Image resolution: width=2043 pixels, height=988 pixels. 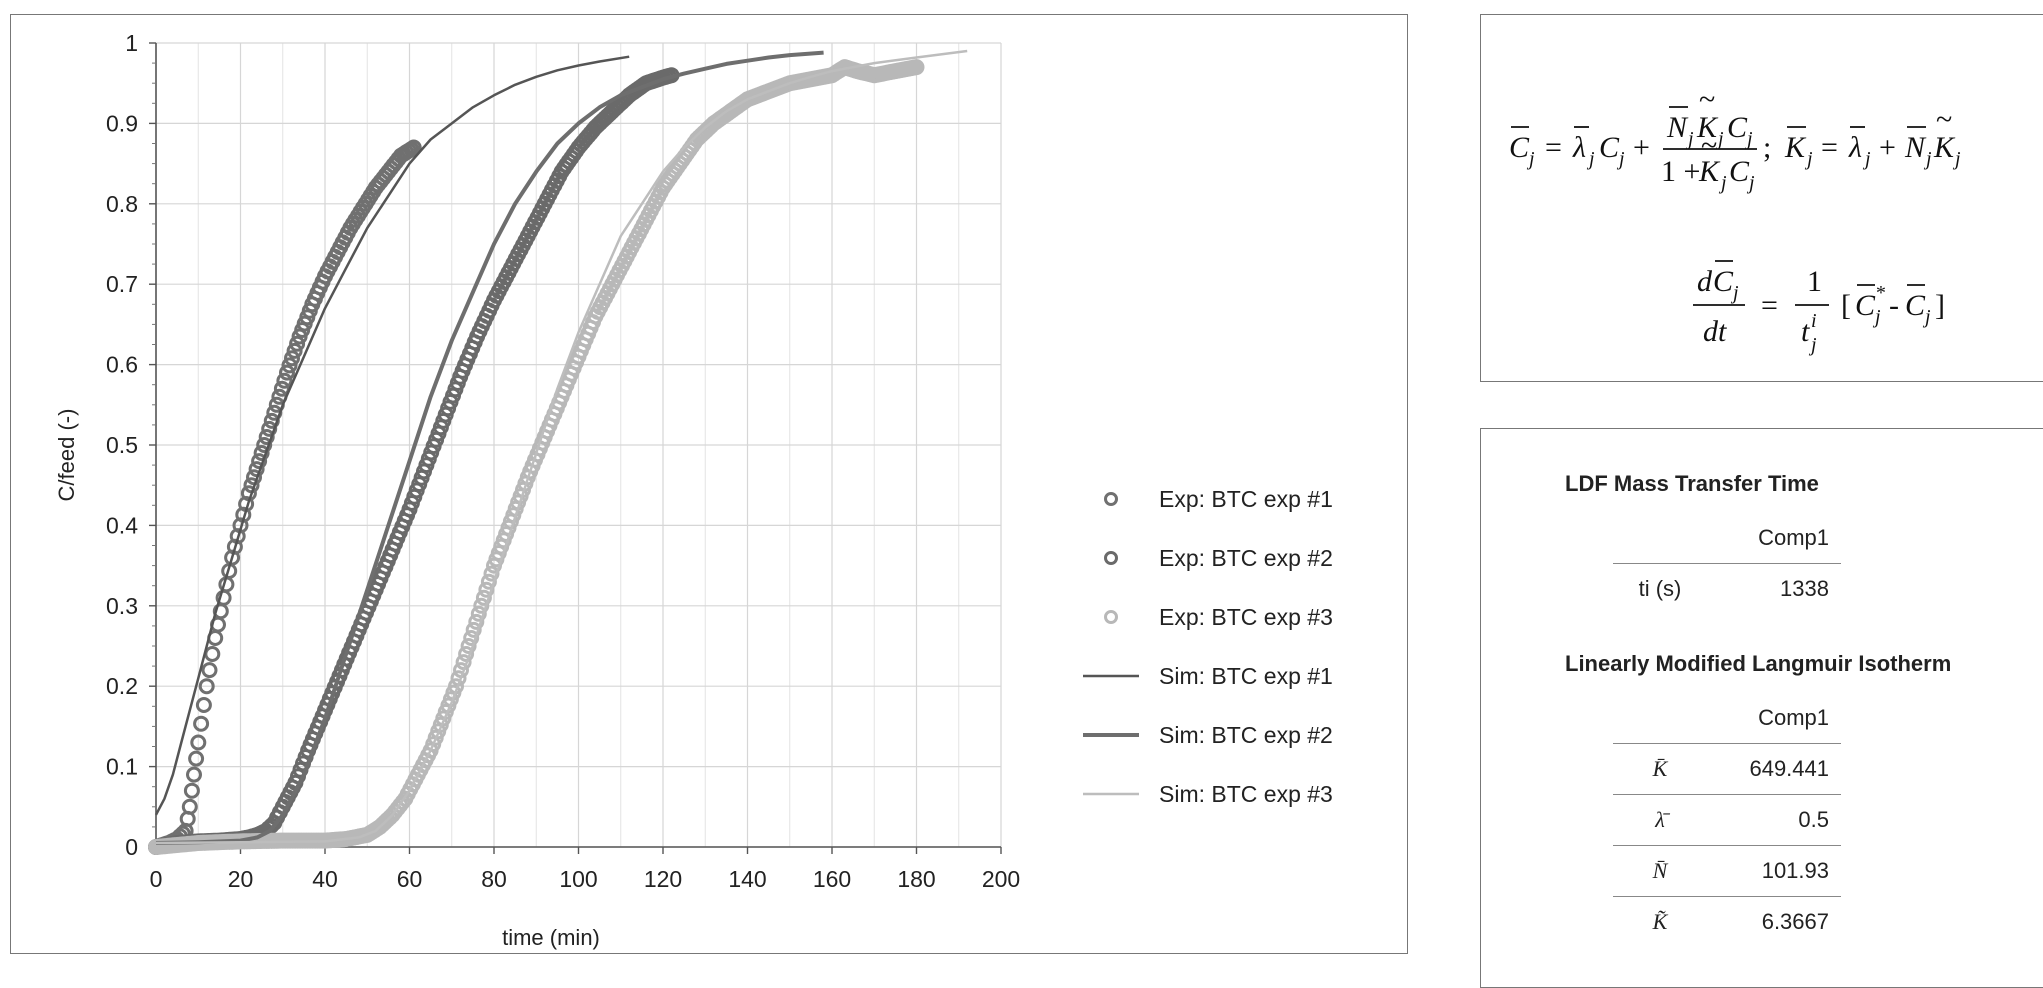 I want to click on x-tick-label: 20, so click(x=241, y=879).